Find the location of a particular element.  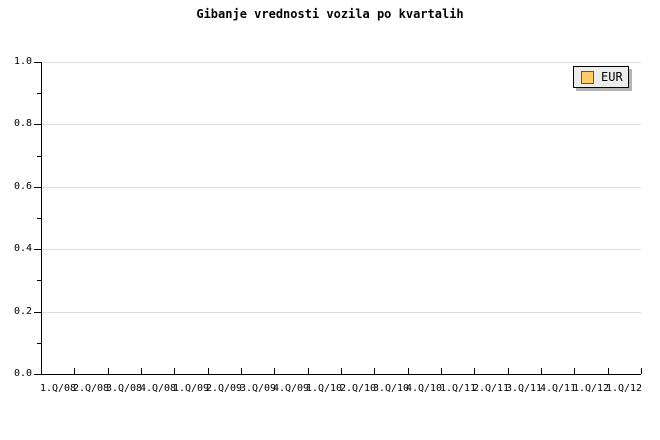

x-axis-tick-label: 3.Q/10 is located at coordinates (391, 388).